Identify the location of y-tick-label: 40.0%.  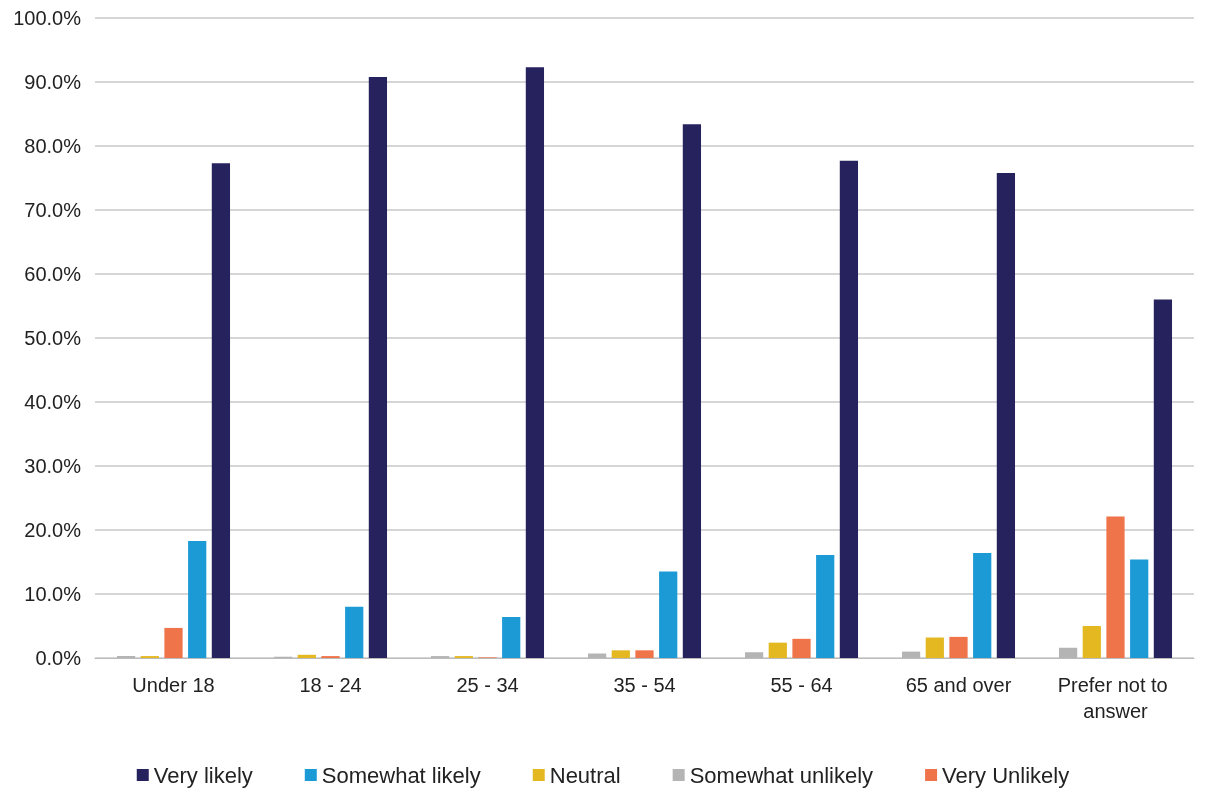
(53, 402).